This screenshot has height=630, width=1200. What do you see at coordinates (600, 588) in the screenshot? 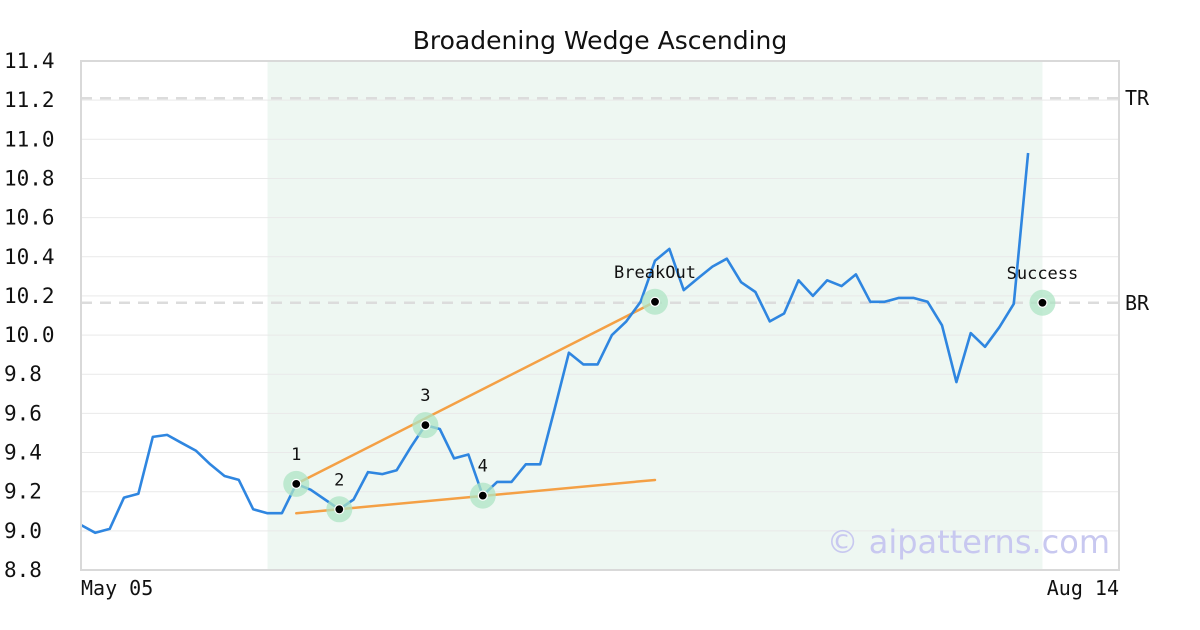
I see `x-axis-ticks: May 05 Aug 14` at bounding box center [600, 588].